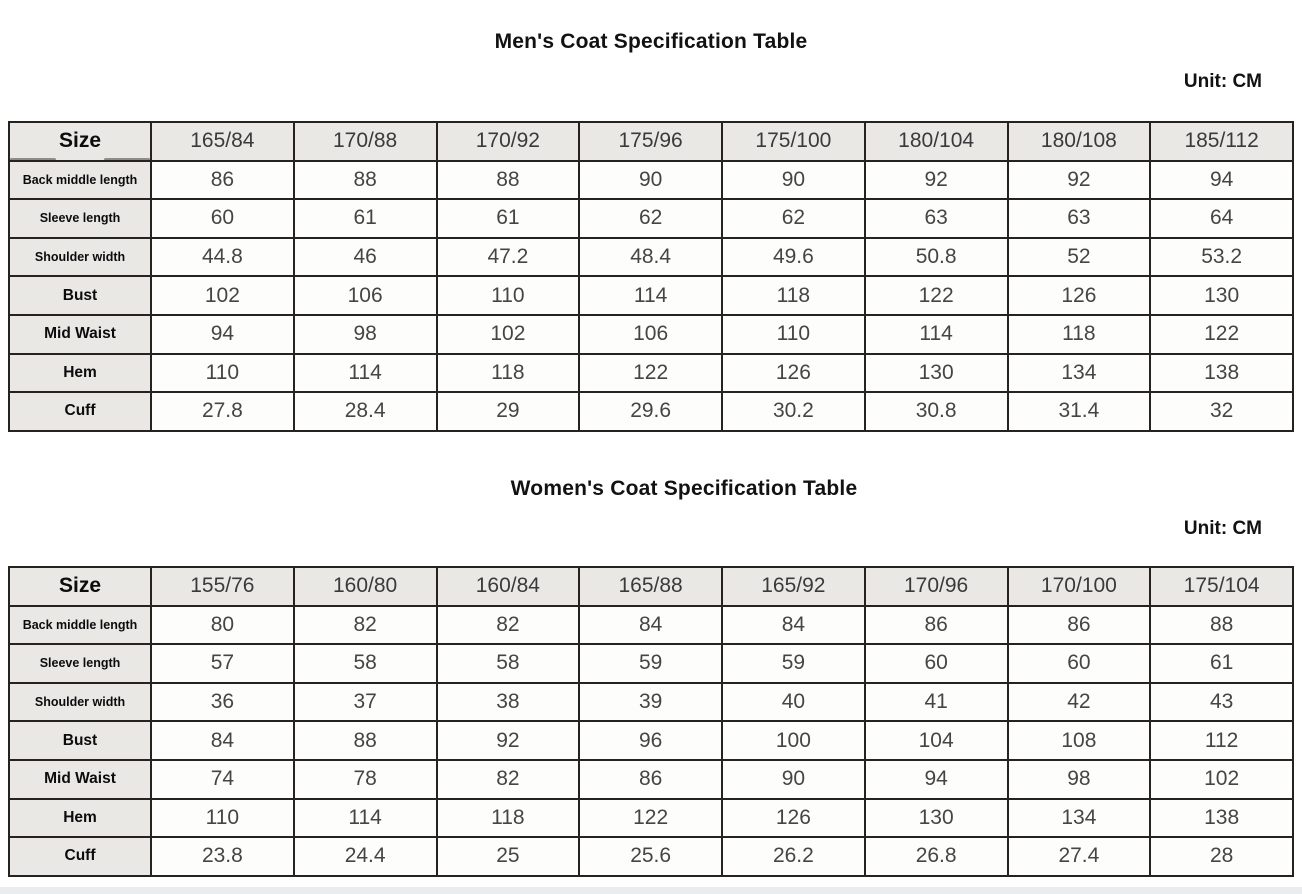  What do you see at coordinates (1079, 702) in the screenshot?
I see `value-cell: 42` at bounding box center [1079, 702].